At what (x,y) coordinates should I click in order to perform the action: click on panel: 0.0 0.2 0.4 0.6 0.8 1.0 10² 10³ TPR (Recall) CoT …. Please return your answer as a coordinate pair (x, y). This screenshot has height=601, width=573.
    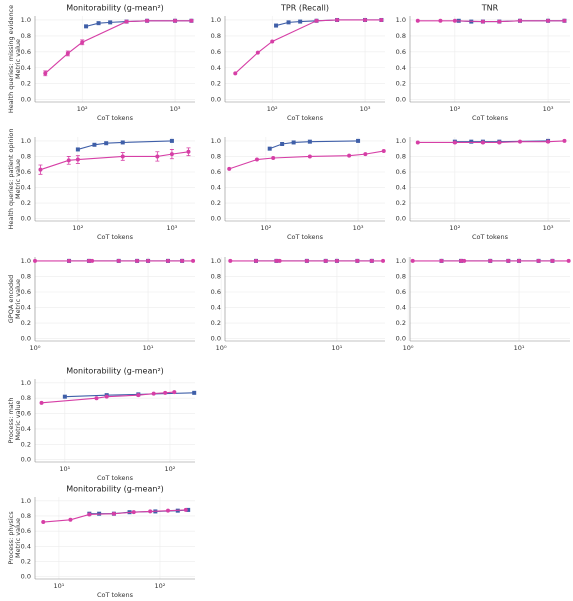
    Looking at the image, I should click on (298, 63).